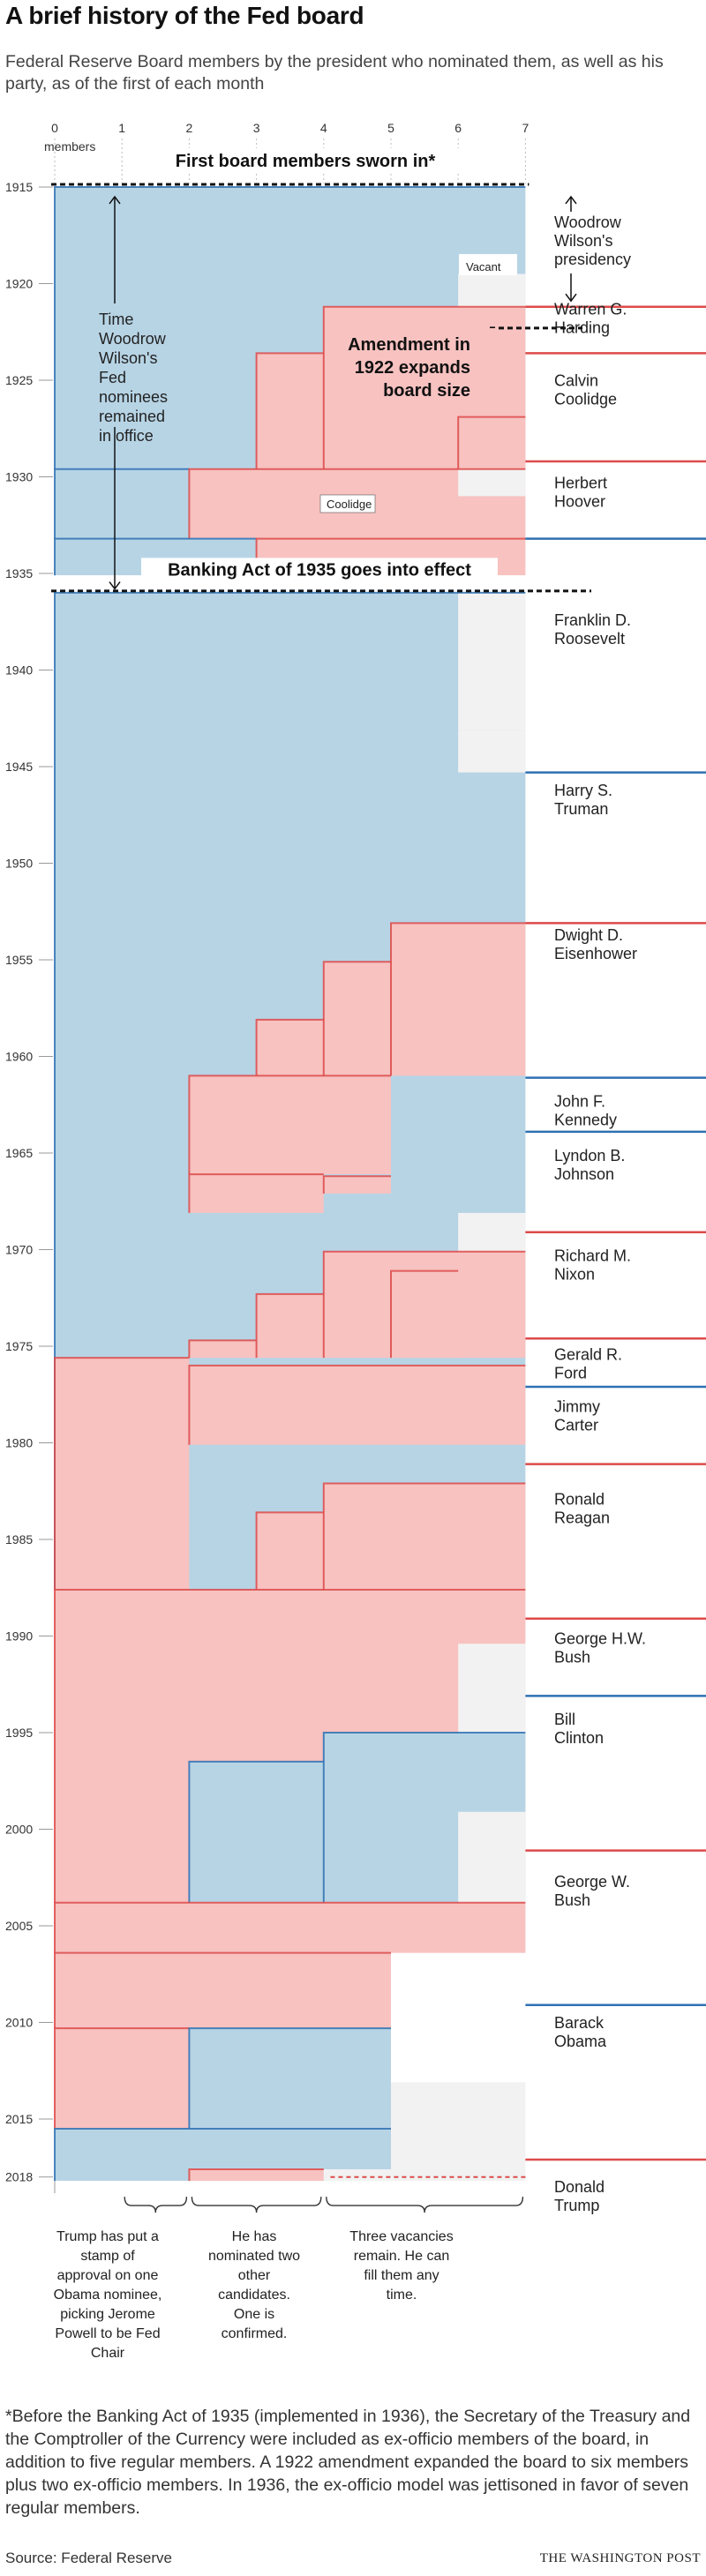 The height and width of the screenshot is (2576, 706). I want to click on president-label: Herbert, so click(580, 484).